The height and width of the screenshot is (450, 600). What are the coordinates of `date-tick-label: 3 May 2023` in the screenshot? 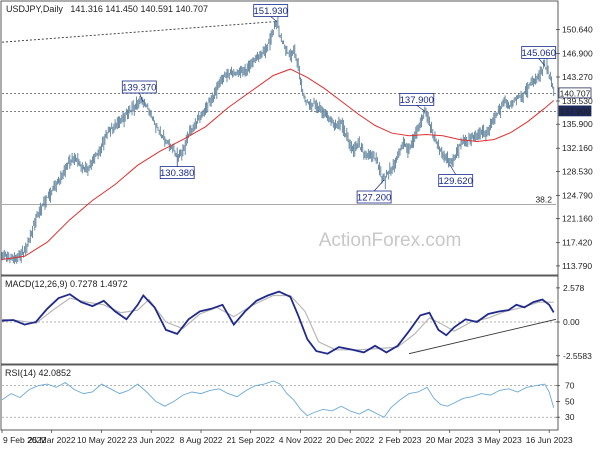 It's located at (499, 440).